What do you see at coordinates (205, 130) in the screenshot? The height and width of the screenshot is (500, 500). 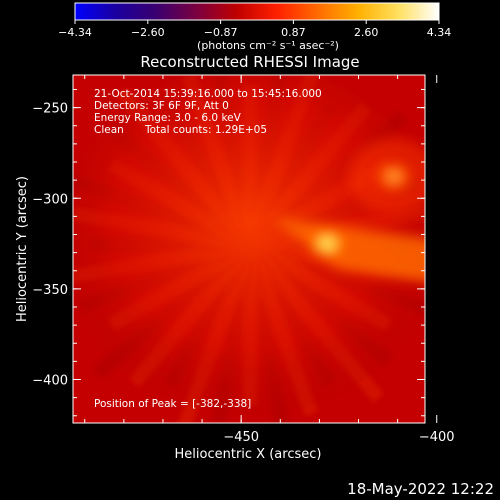 I see `info-counts: Total counts: 1.29E+05` at bounding box center [205, 130].